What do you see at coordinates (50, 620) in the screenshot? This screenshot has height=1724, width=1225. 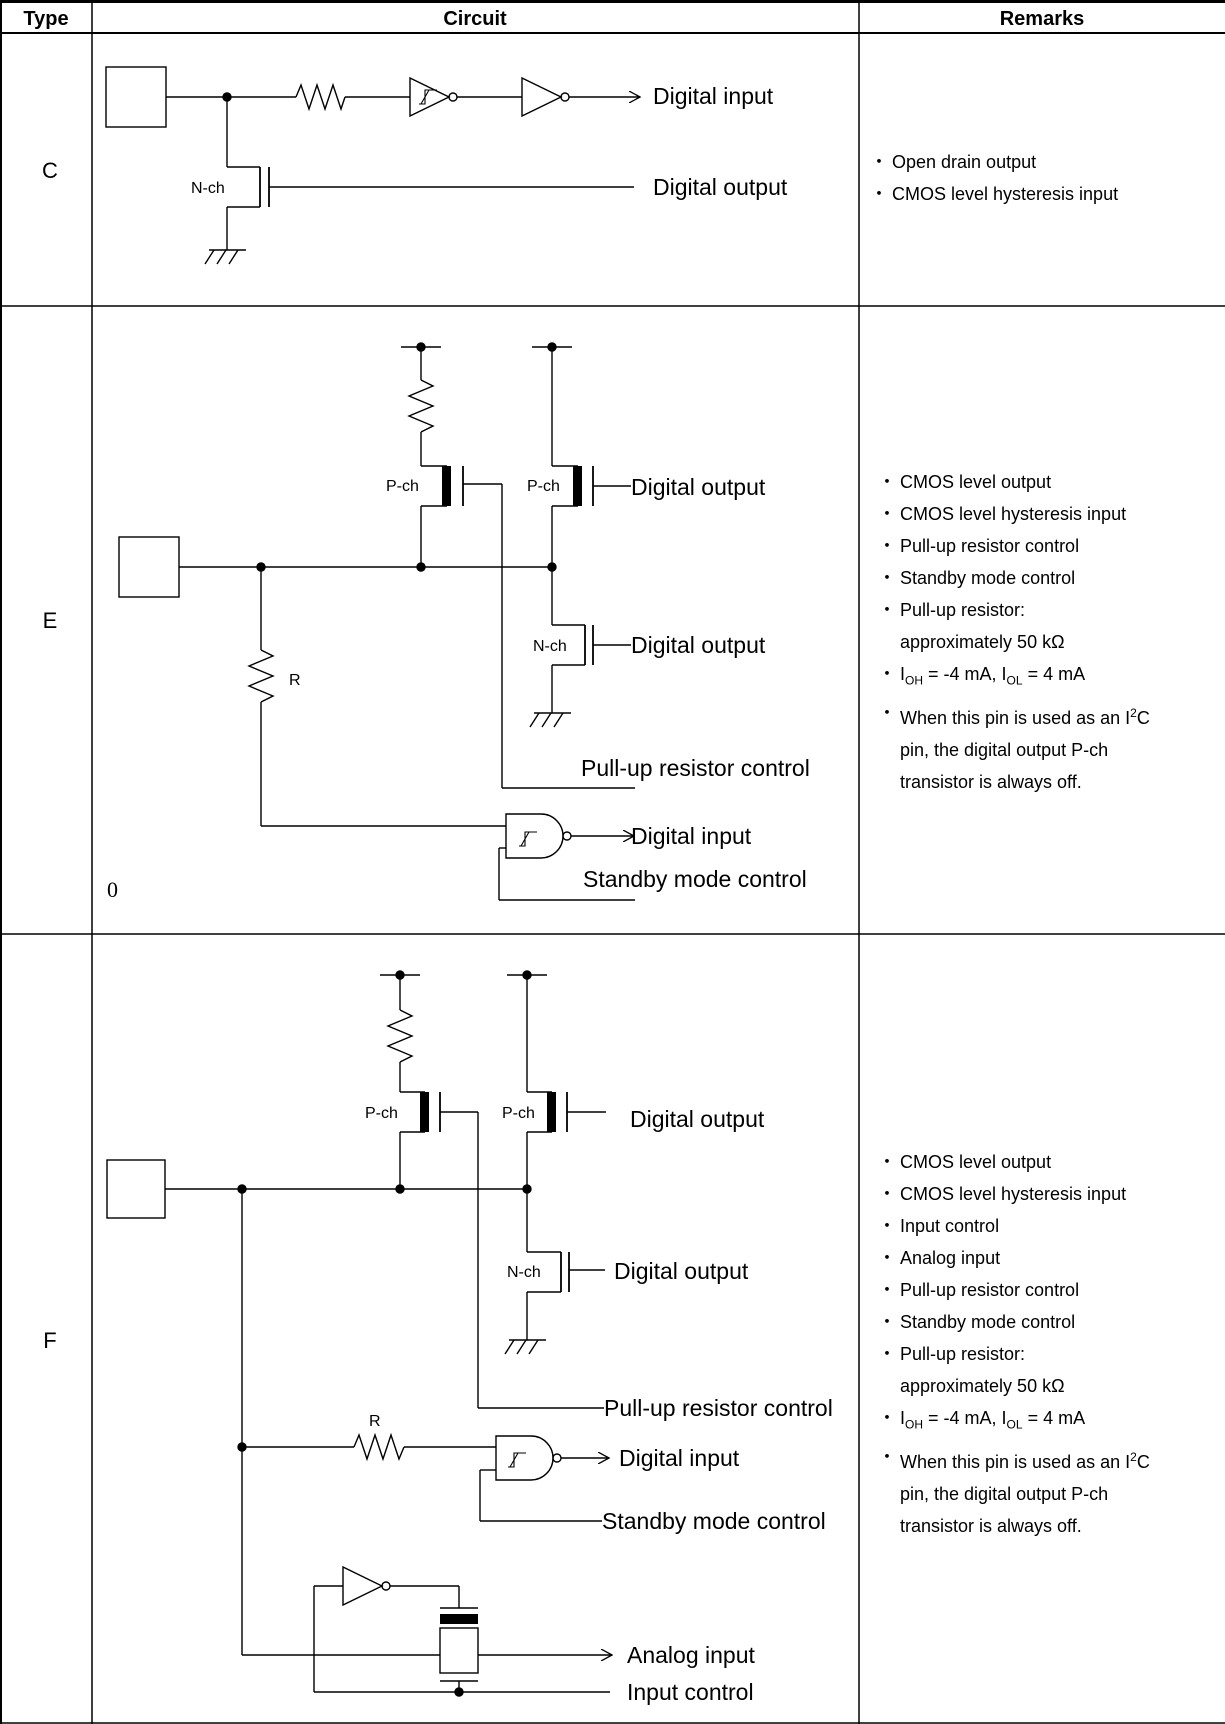 I see `type-e: E` at bounding box center [50, 620].